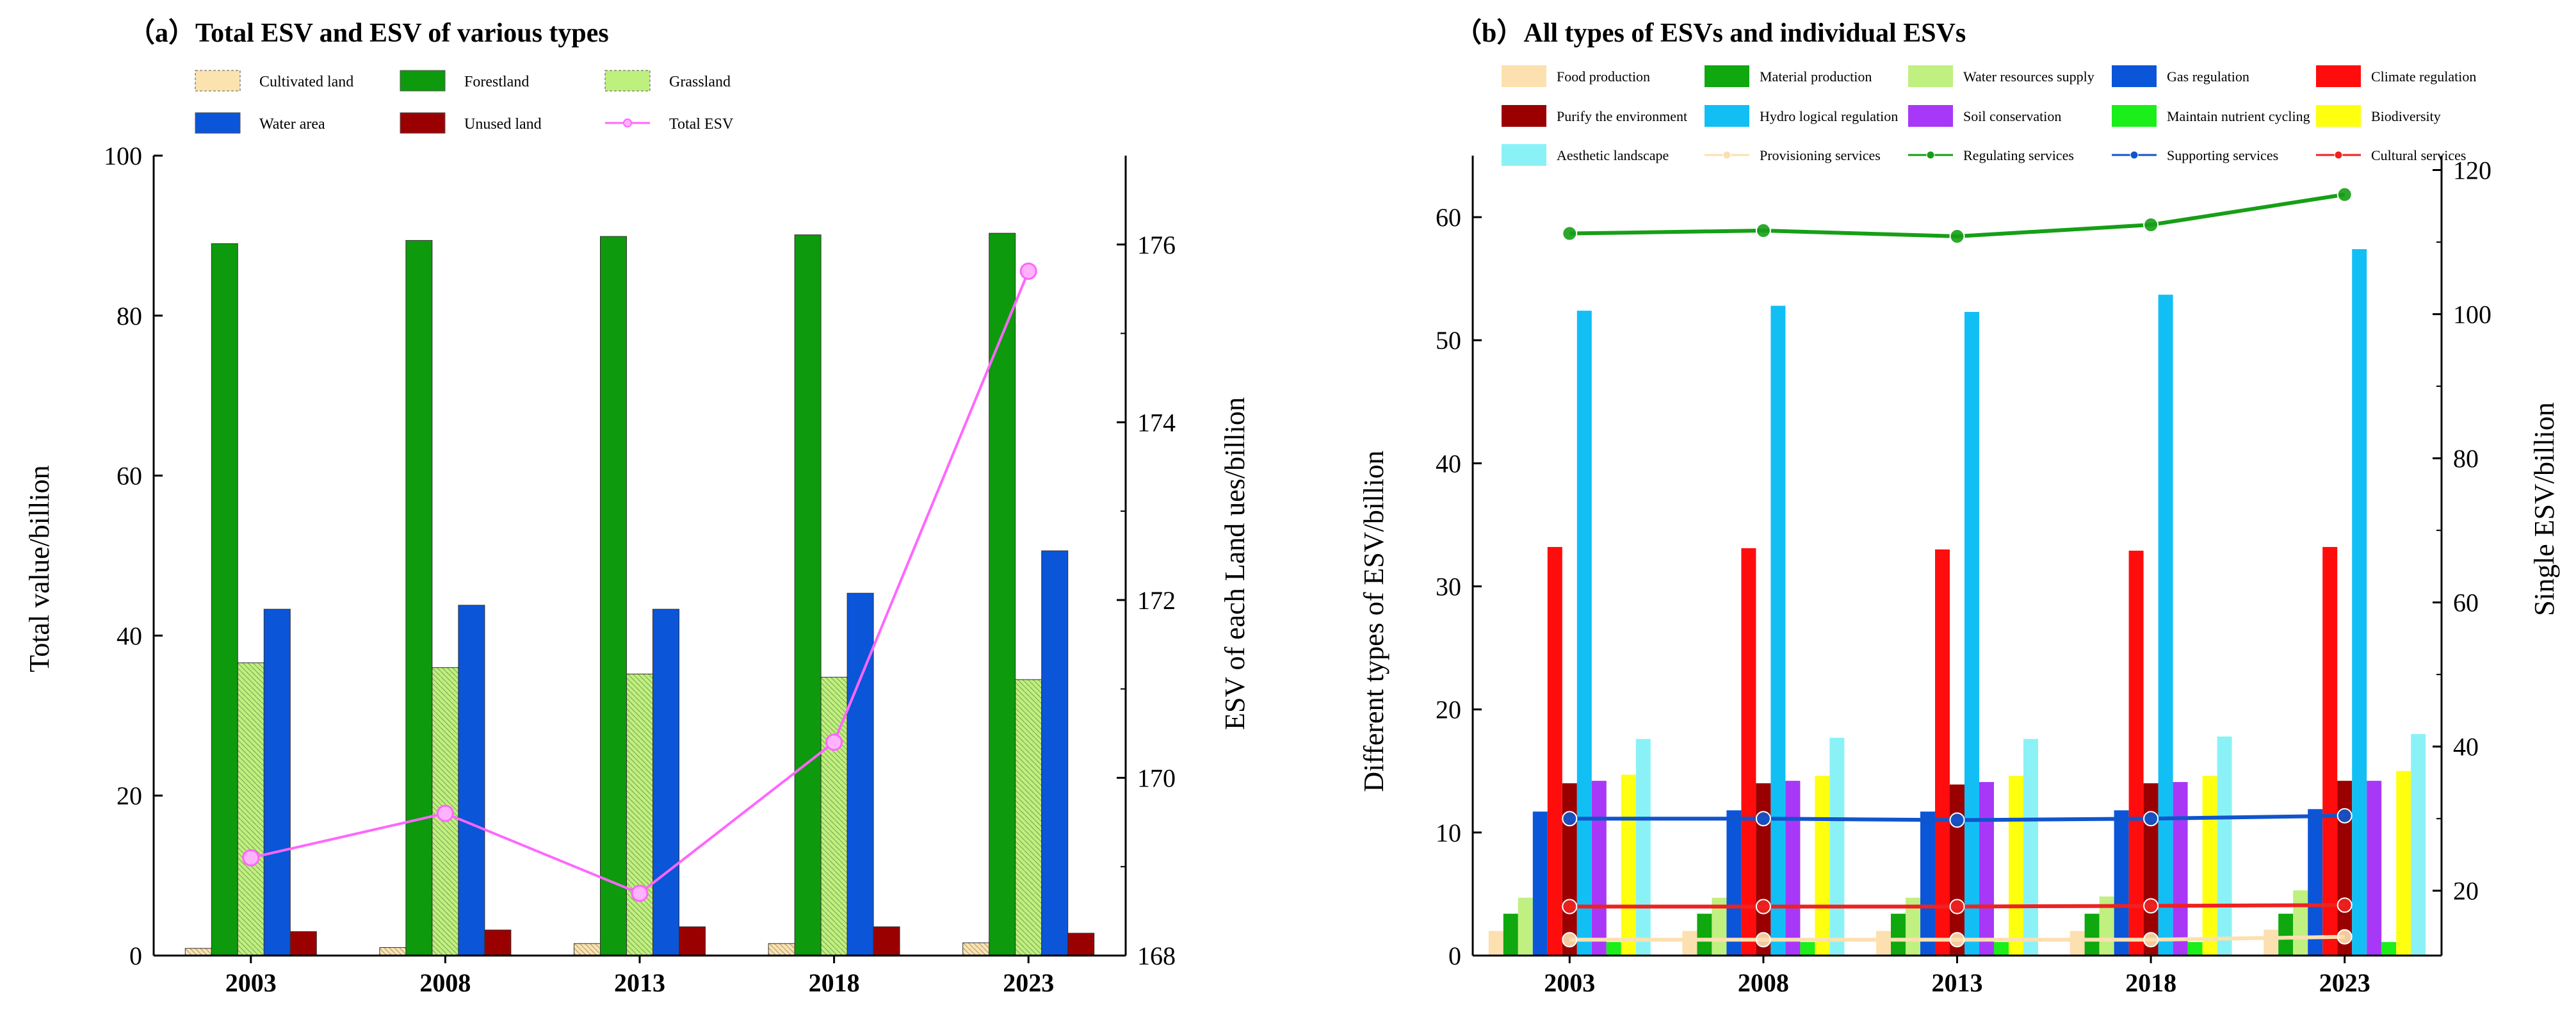 This screenshot has width=2576, height=1010. What do you see at coordinates (834, 982) in the screenshot?
I see `panel-a-x-tick-label: 2018` at bounding box center [834, 982].